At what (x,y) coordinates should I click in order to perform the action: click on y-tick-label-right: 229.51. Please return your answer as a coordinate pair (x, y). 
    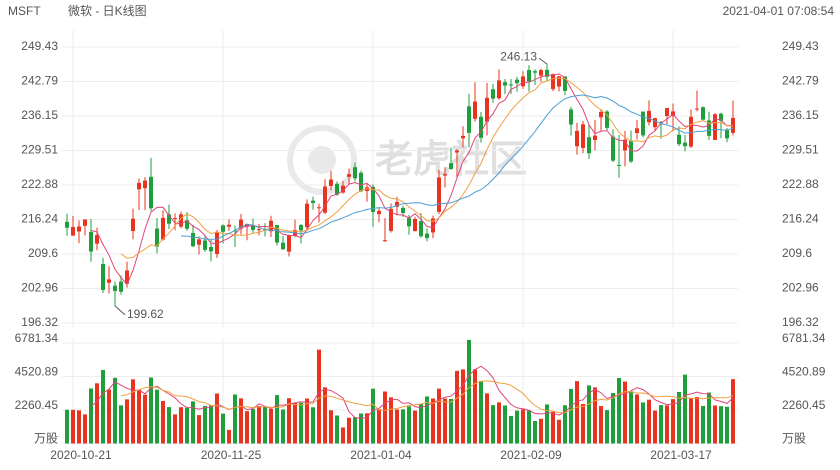
    Looking at the image, I should click on (800, 150).